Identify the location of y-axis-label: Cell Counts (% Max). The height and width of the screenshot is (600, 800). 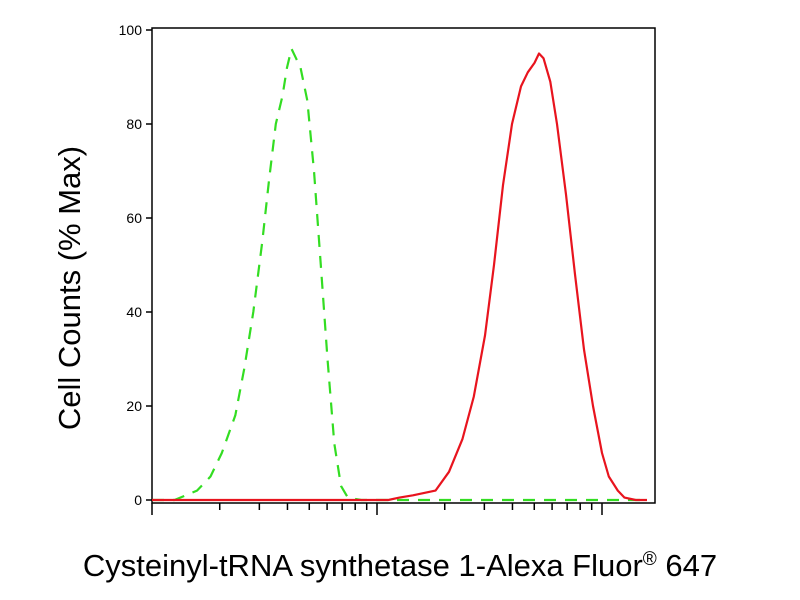
(69, 288).